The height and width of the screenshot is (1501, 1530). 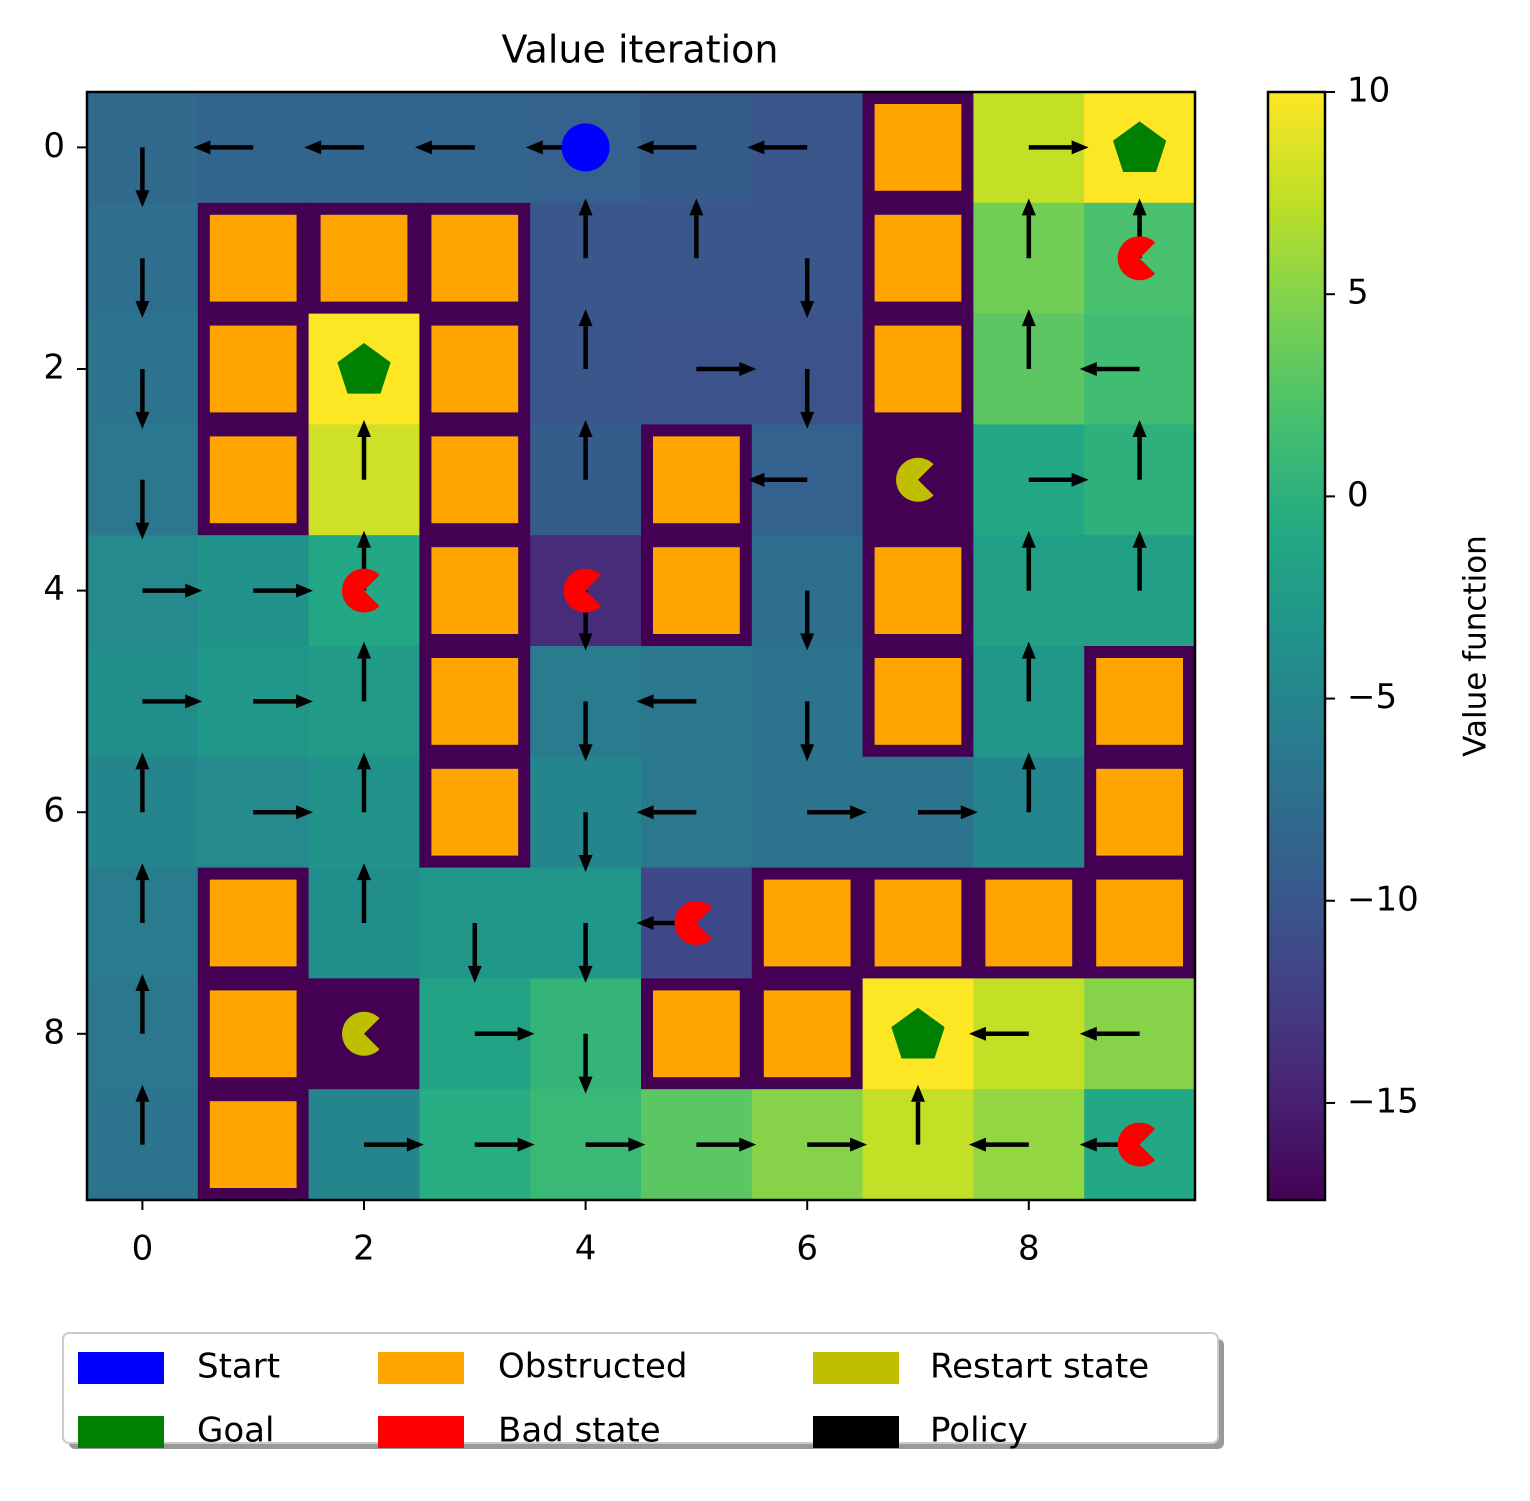 What do you see at coordinates (1368, 91) in the screenshot?
I see `colorbar-tick-label: 10` at bounding box center [1368, 91].